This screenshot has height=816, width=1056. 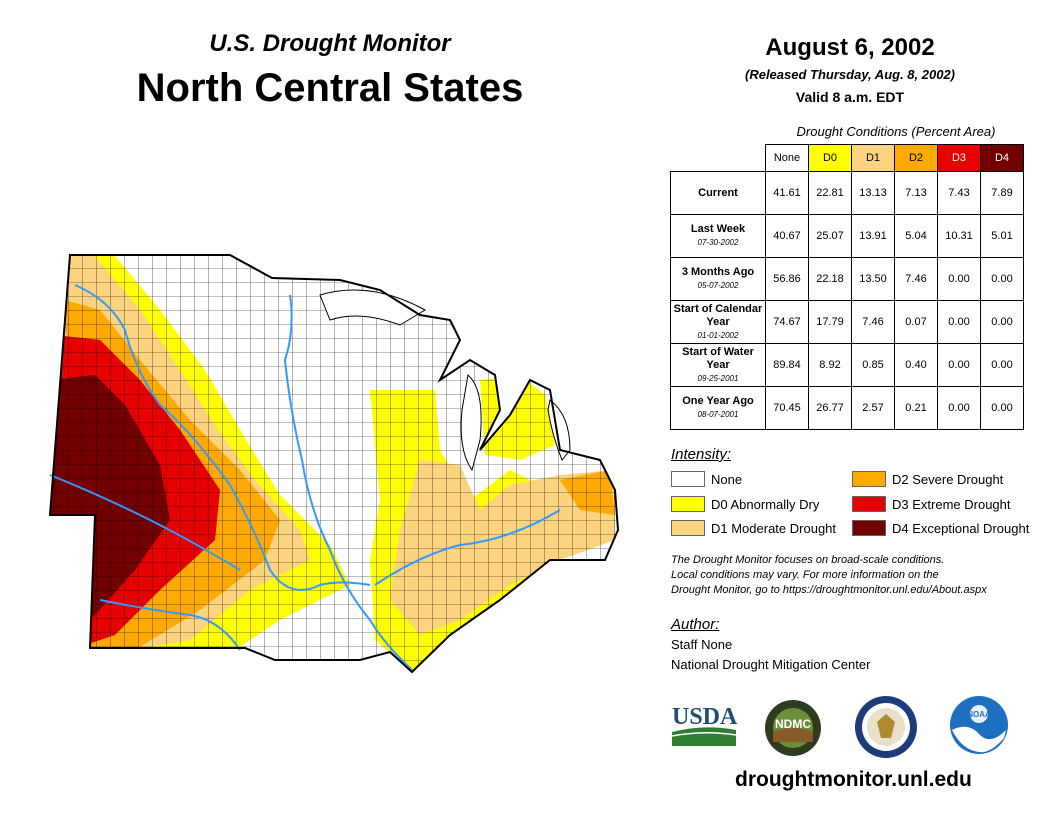 What do you see at coordinates (695, 624) in the screenshot?
I see `author-title: Author:` at bounding box center [695, 624].